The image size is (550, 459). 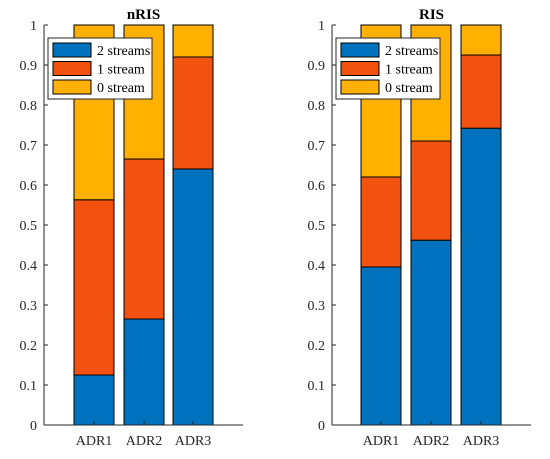 I want to click on chart-title: nRIS, so click(x=143, y=15).